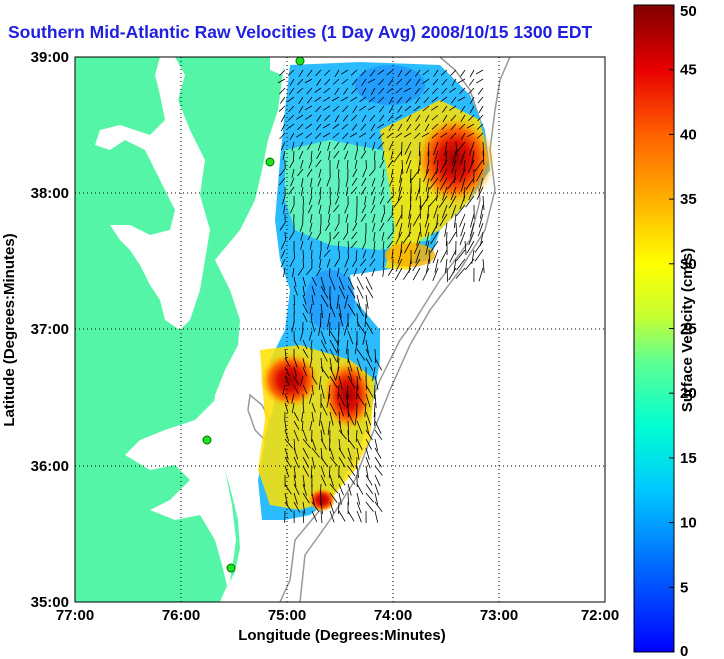  I want to click on velocity-field, so click(390, 85).